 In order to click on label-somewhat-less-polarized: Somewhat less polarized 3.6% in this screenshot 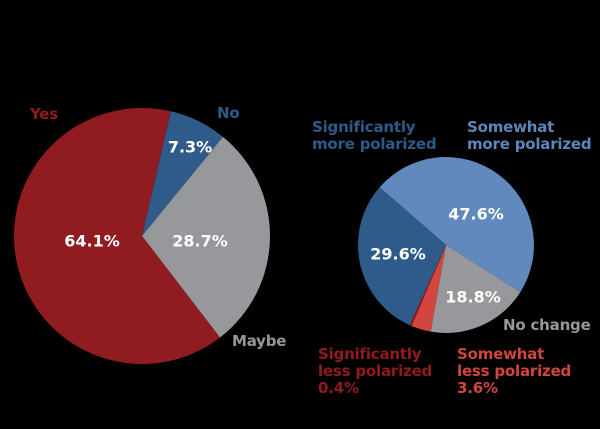, I will do `click(514, 371)`.